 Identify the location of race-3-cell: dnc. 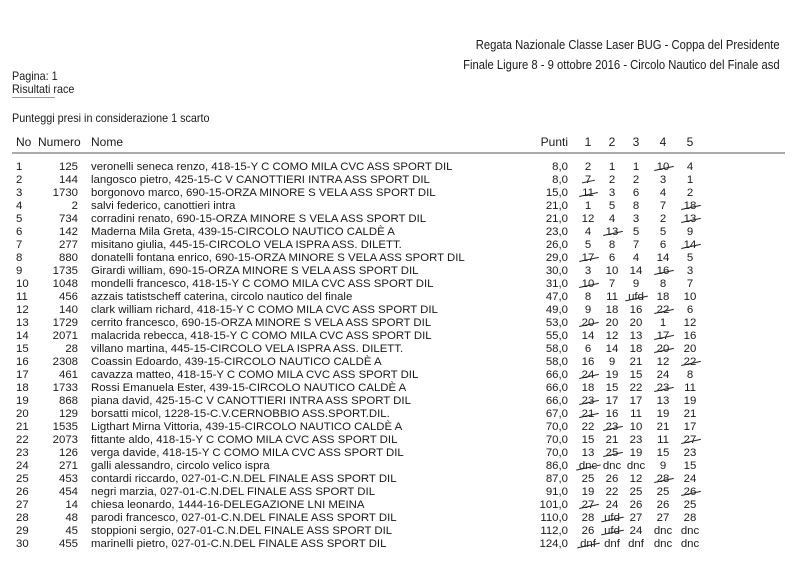
(636, 466).